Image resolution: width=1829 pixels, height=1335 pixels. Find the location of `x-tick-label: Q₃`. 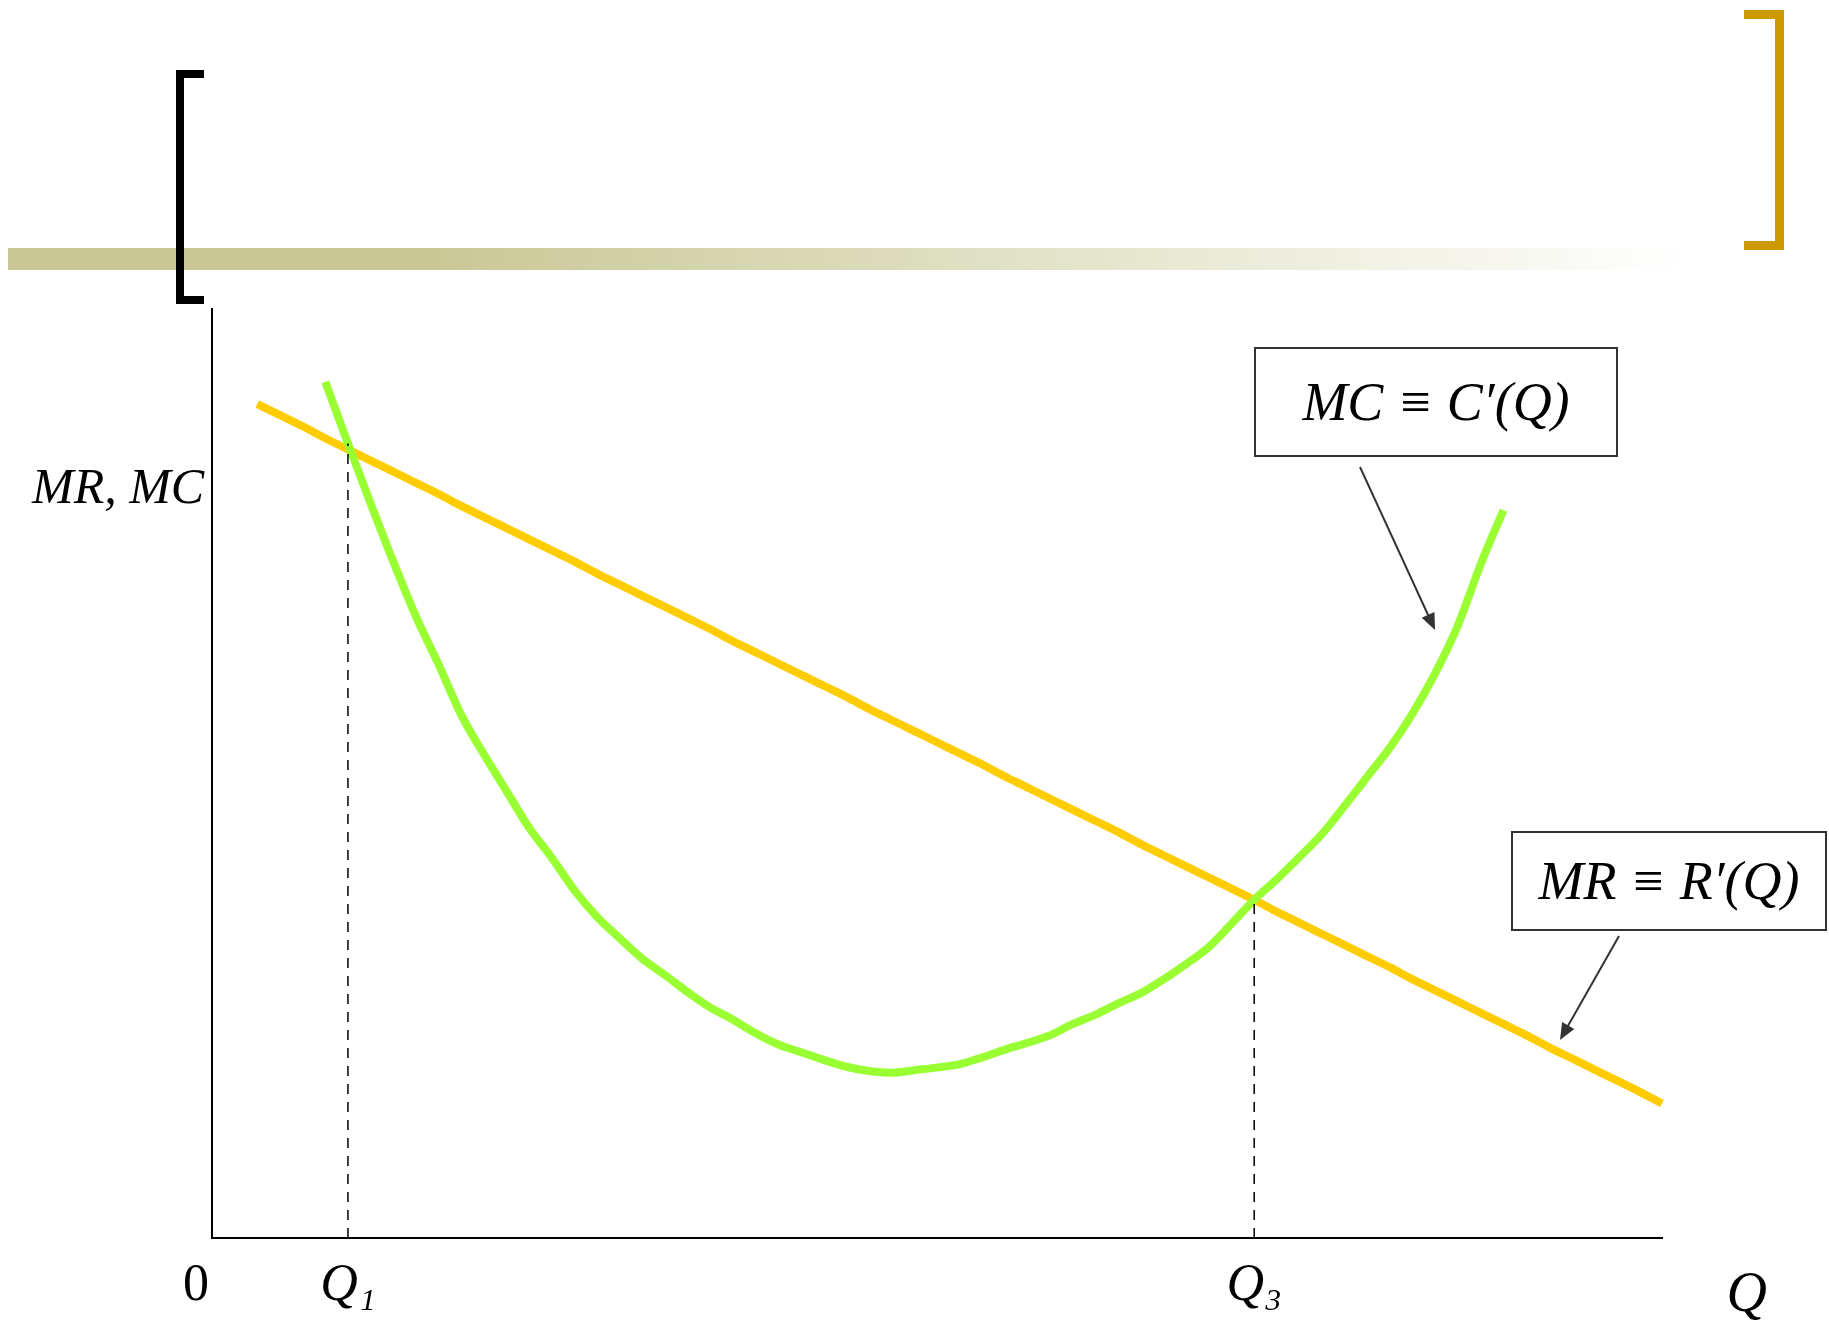

x-tick-label: Q₃ is located at coordinates (1254, 1282).